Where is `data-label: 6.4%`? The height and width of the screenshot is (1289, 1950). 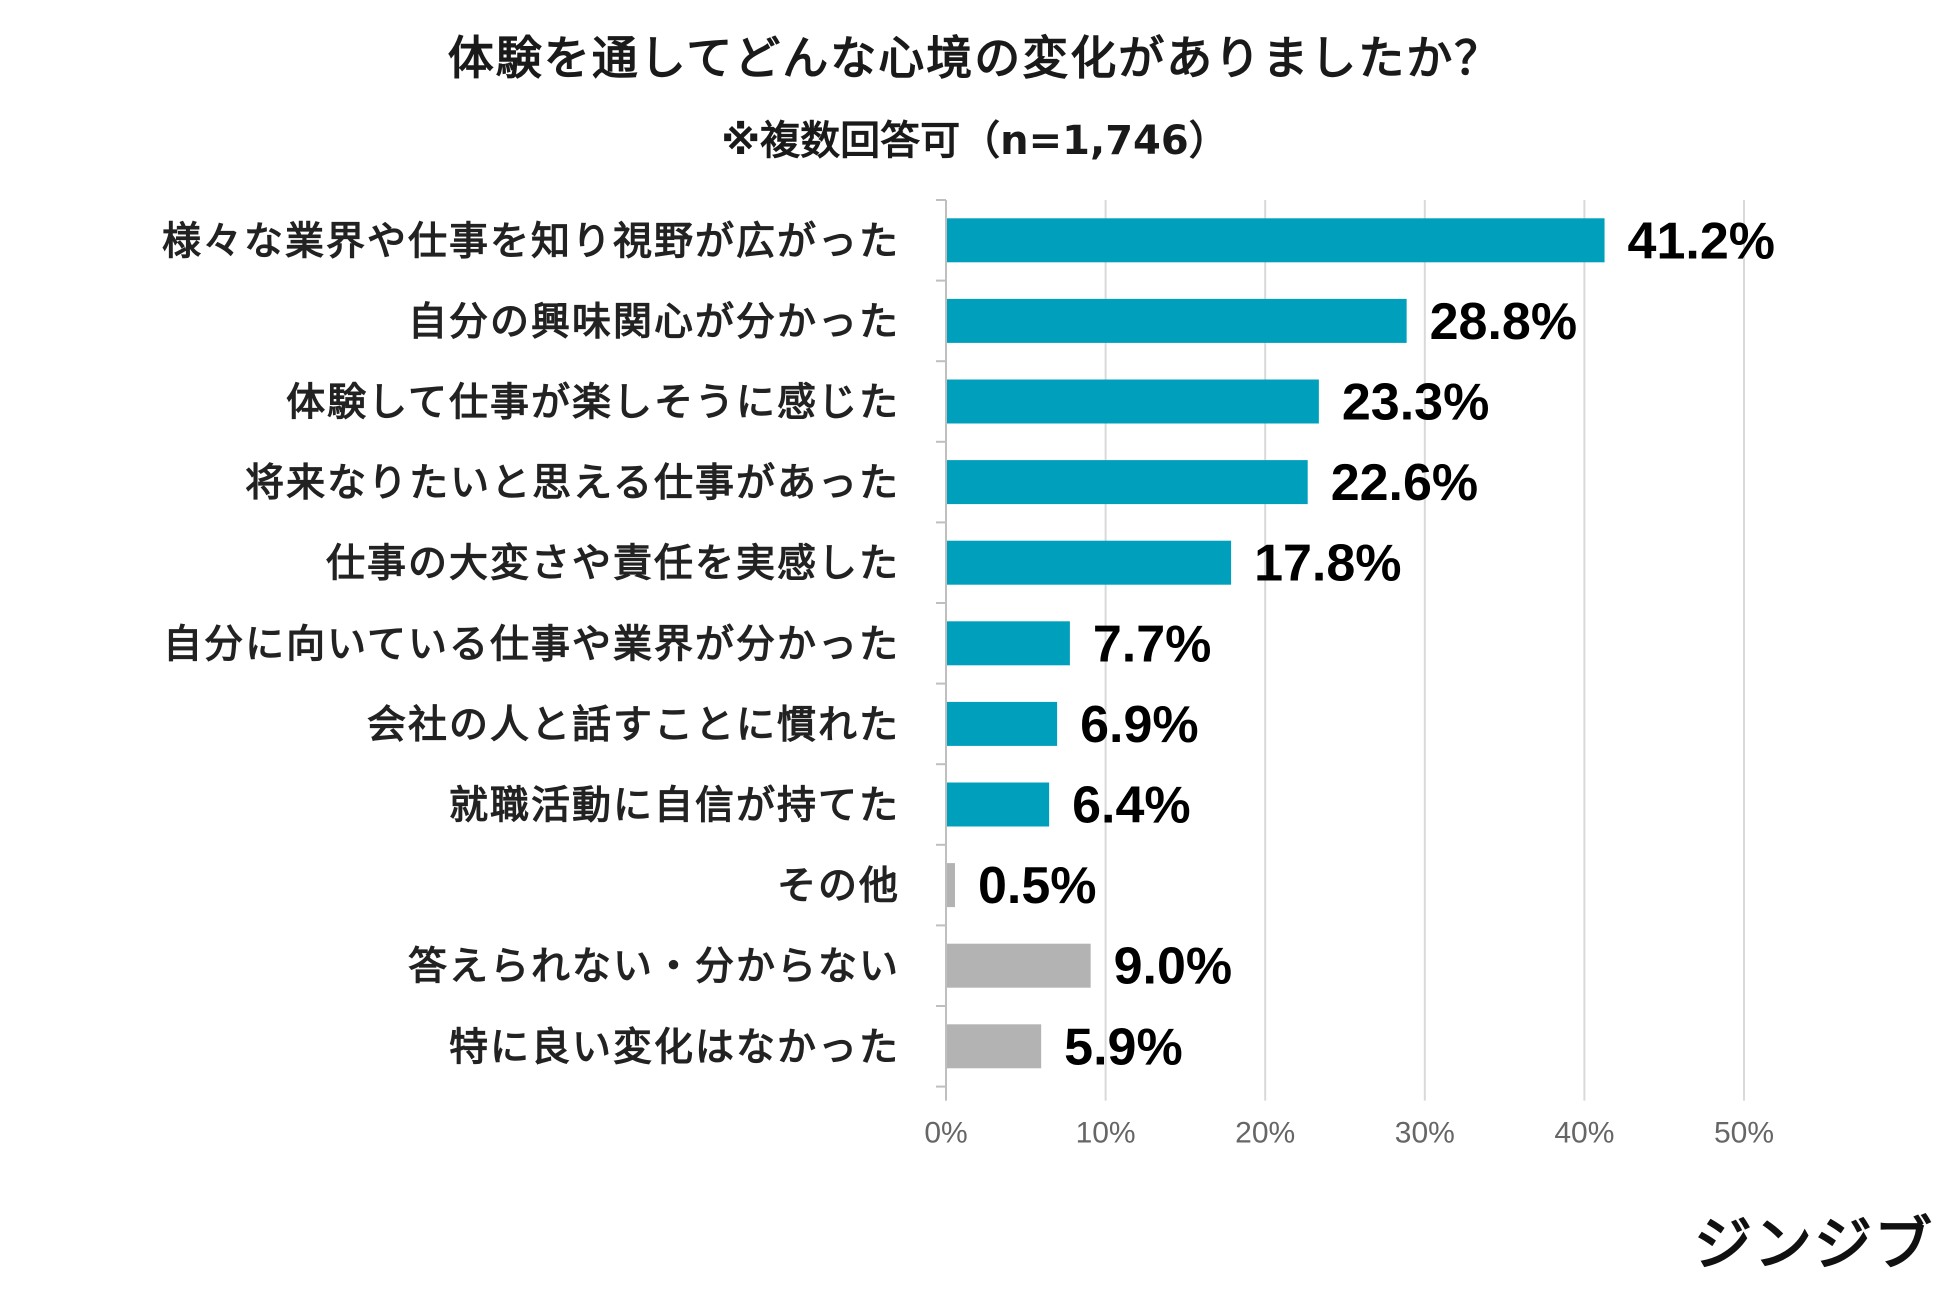
data-label: 6.4% is located at coordinates (1131, 806).